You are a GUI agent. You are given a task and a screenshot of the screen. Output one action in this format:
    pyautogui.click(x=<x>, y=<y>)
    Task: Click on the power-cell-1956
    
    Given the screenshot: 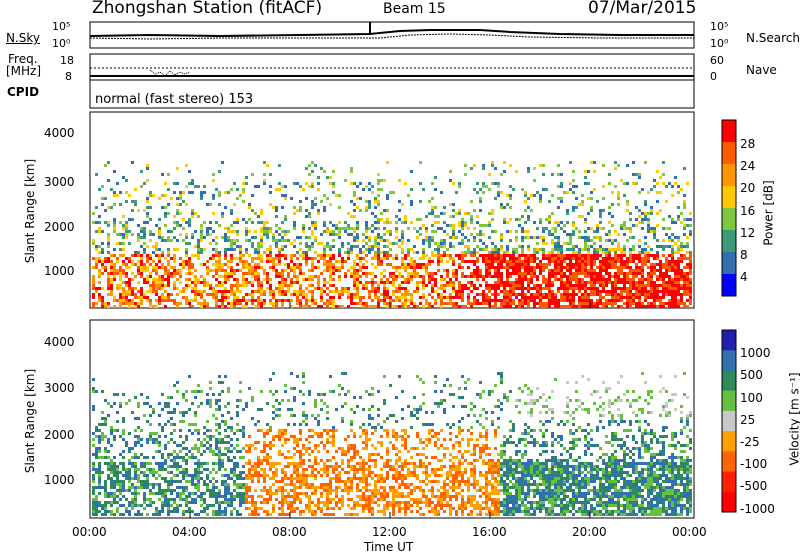 What is the action you would take?
    pyautogui.click(x=441, y=192)
    